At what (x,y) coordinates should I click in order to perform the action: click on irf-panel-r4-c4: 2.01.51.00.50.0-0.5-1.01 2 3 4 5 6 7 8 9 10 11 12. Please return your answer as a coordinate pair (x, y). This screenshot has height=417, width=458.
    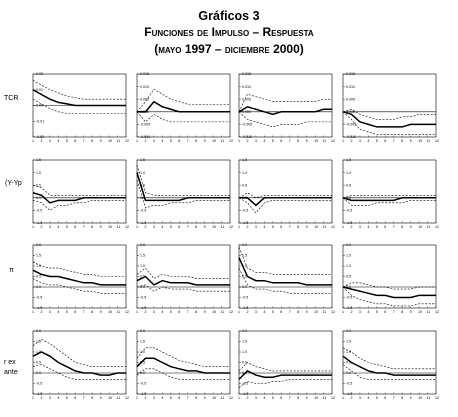
    Looking at the image, I should click on (390, 364).